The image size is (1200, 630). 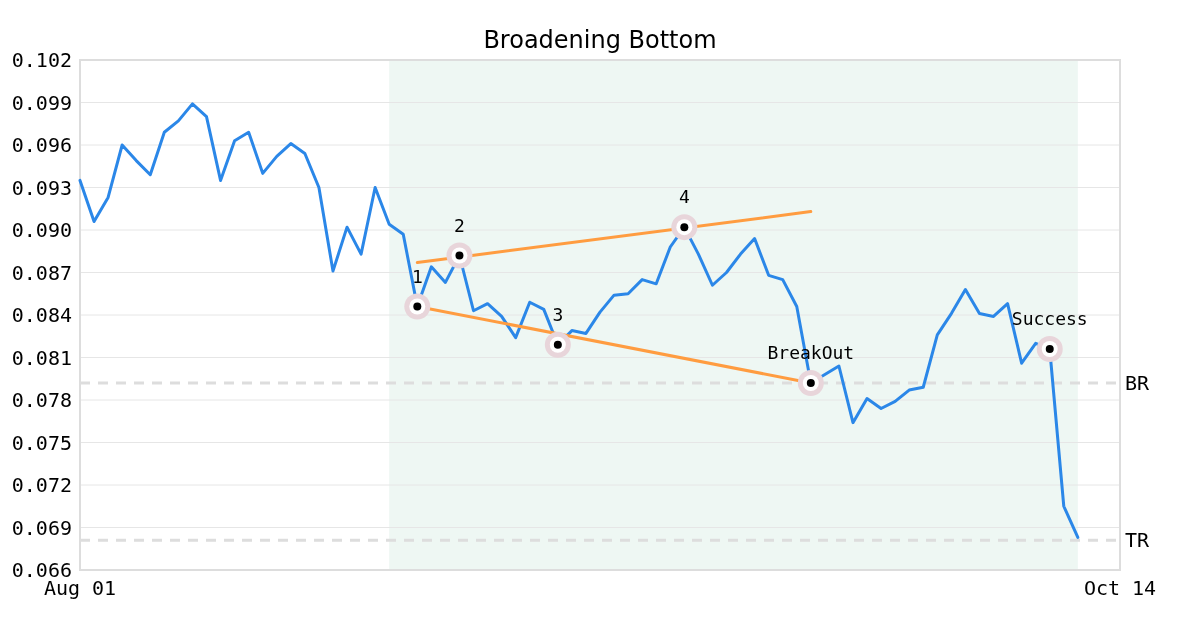 I want to click on annotation: 4, so click(x=684, y=197).